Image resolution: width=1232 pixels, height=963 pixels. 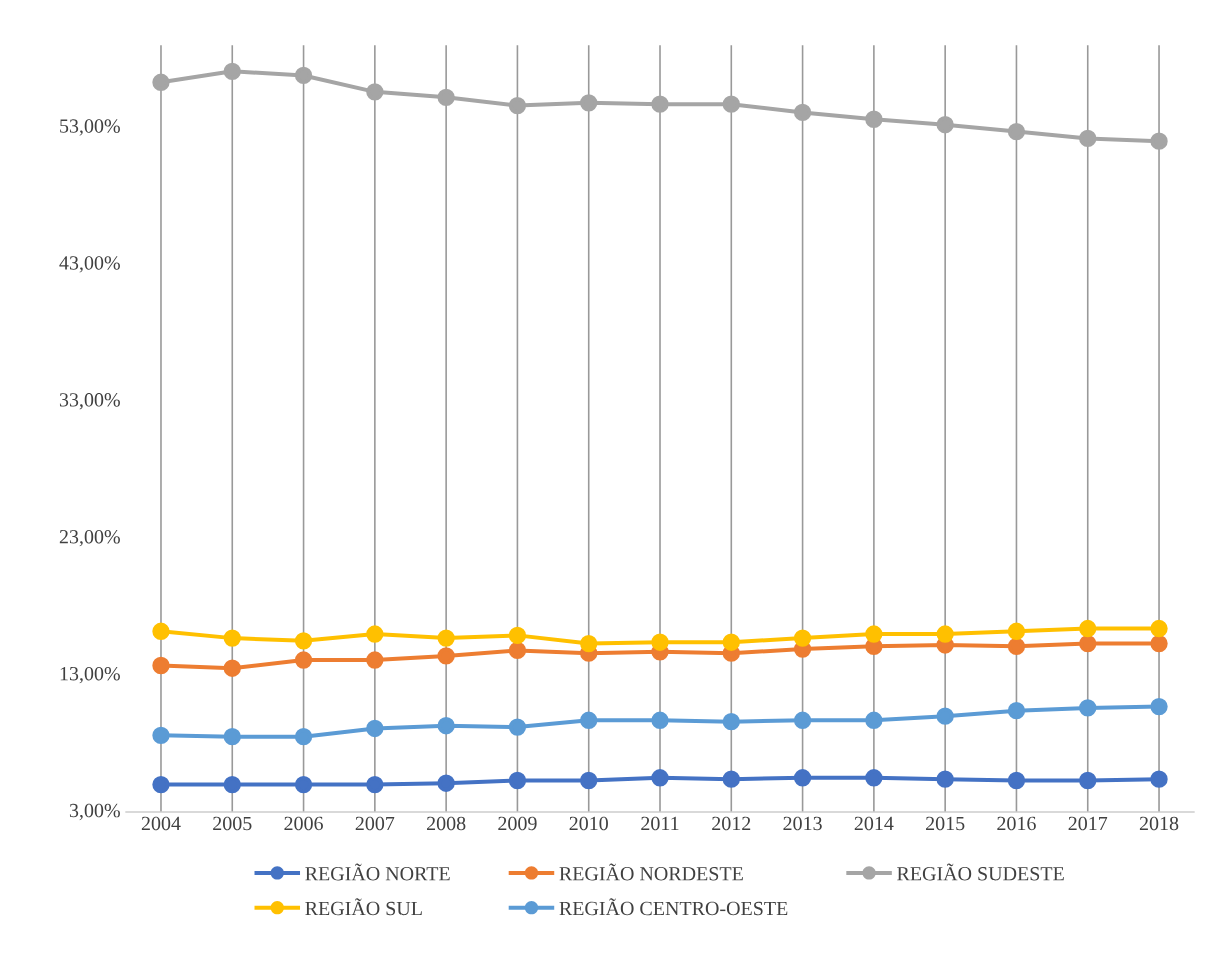 What do you see at coordinates (90, 127) in the screenshot?
I see `y-tick-label: 53,00%` at bounding box center [90, 127].